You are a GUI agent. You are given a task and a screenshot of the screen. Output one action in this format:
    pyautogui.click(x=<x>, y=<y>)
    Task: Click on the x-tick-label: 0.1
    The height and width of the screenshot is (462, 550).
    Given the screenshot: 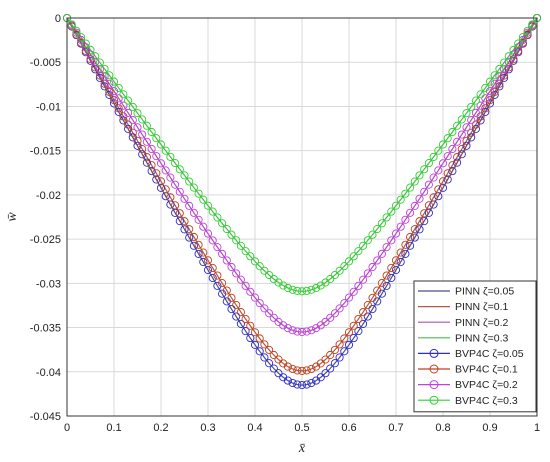 What is the action you would take?
    pyautogui.click(x=113, y=428)
    